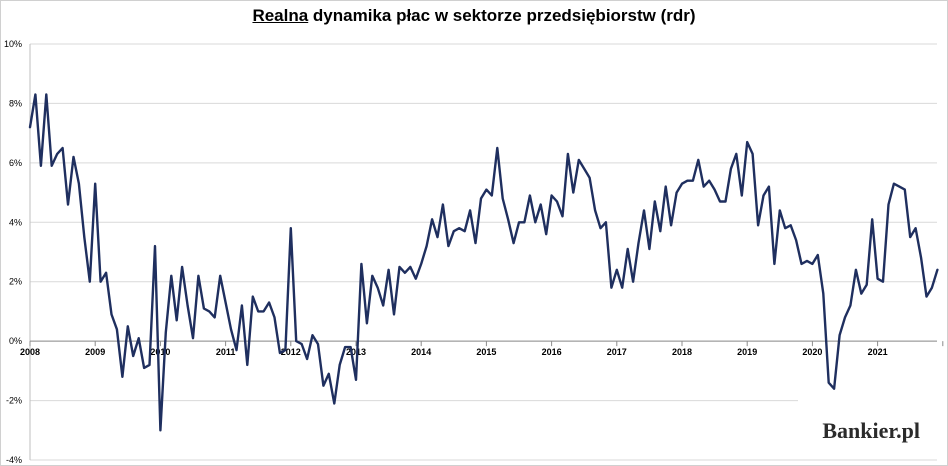 This screenshot has width=948, height=466. Describe the element at coordinates (280, 15) in the screenshot. I see `chart-title-underlined: Realna` at that location.